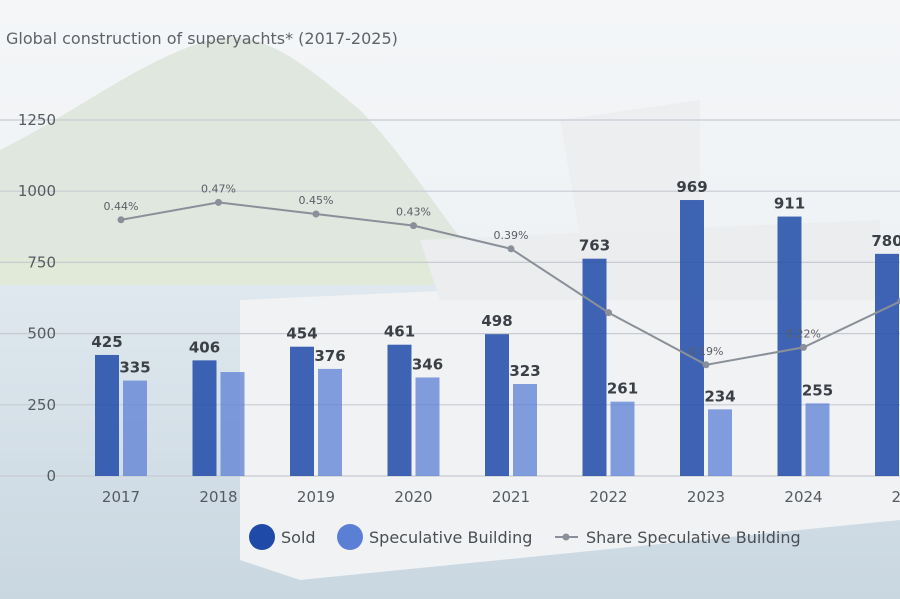 This screenshot has width=900, height=599. I want to click on y-axis-ticks: 0 250 500 750 1000 1250, so click(37, 298).